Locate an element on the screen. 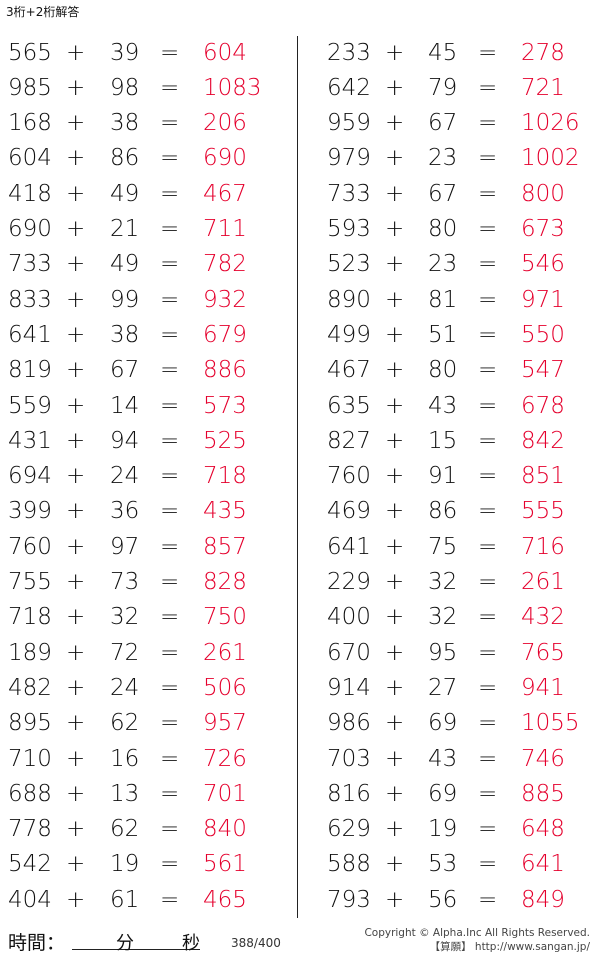 The width and height of the screenshot is (600, 957). answer: 828 is located at coordinates (225, 582).